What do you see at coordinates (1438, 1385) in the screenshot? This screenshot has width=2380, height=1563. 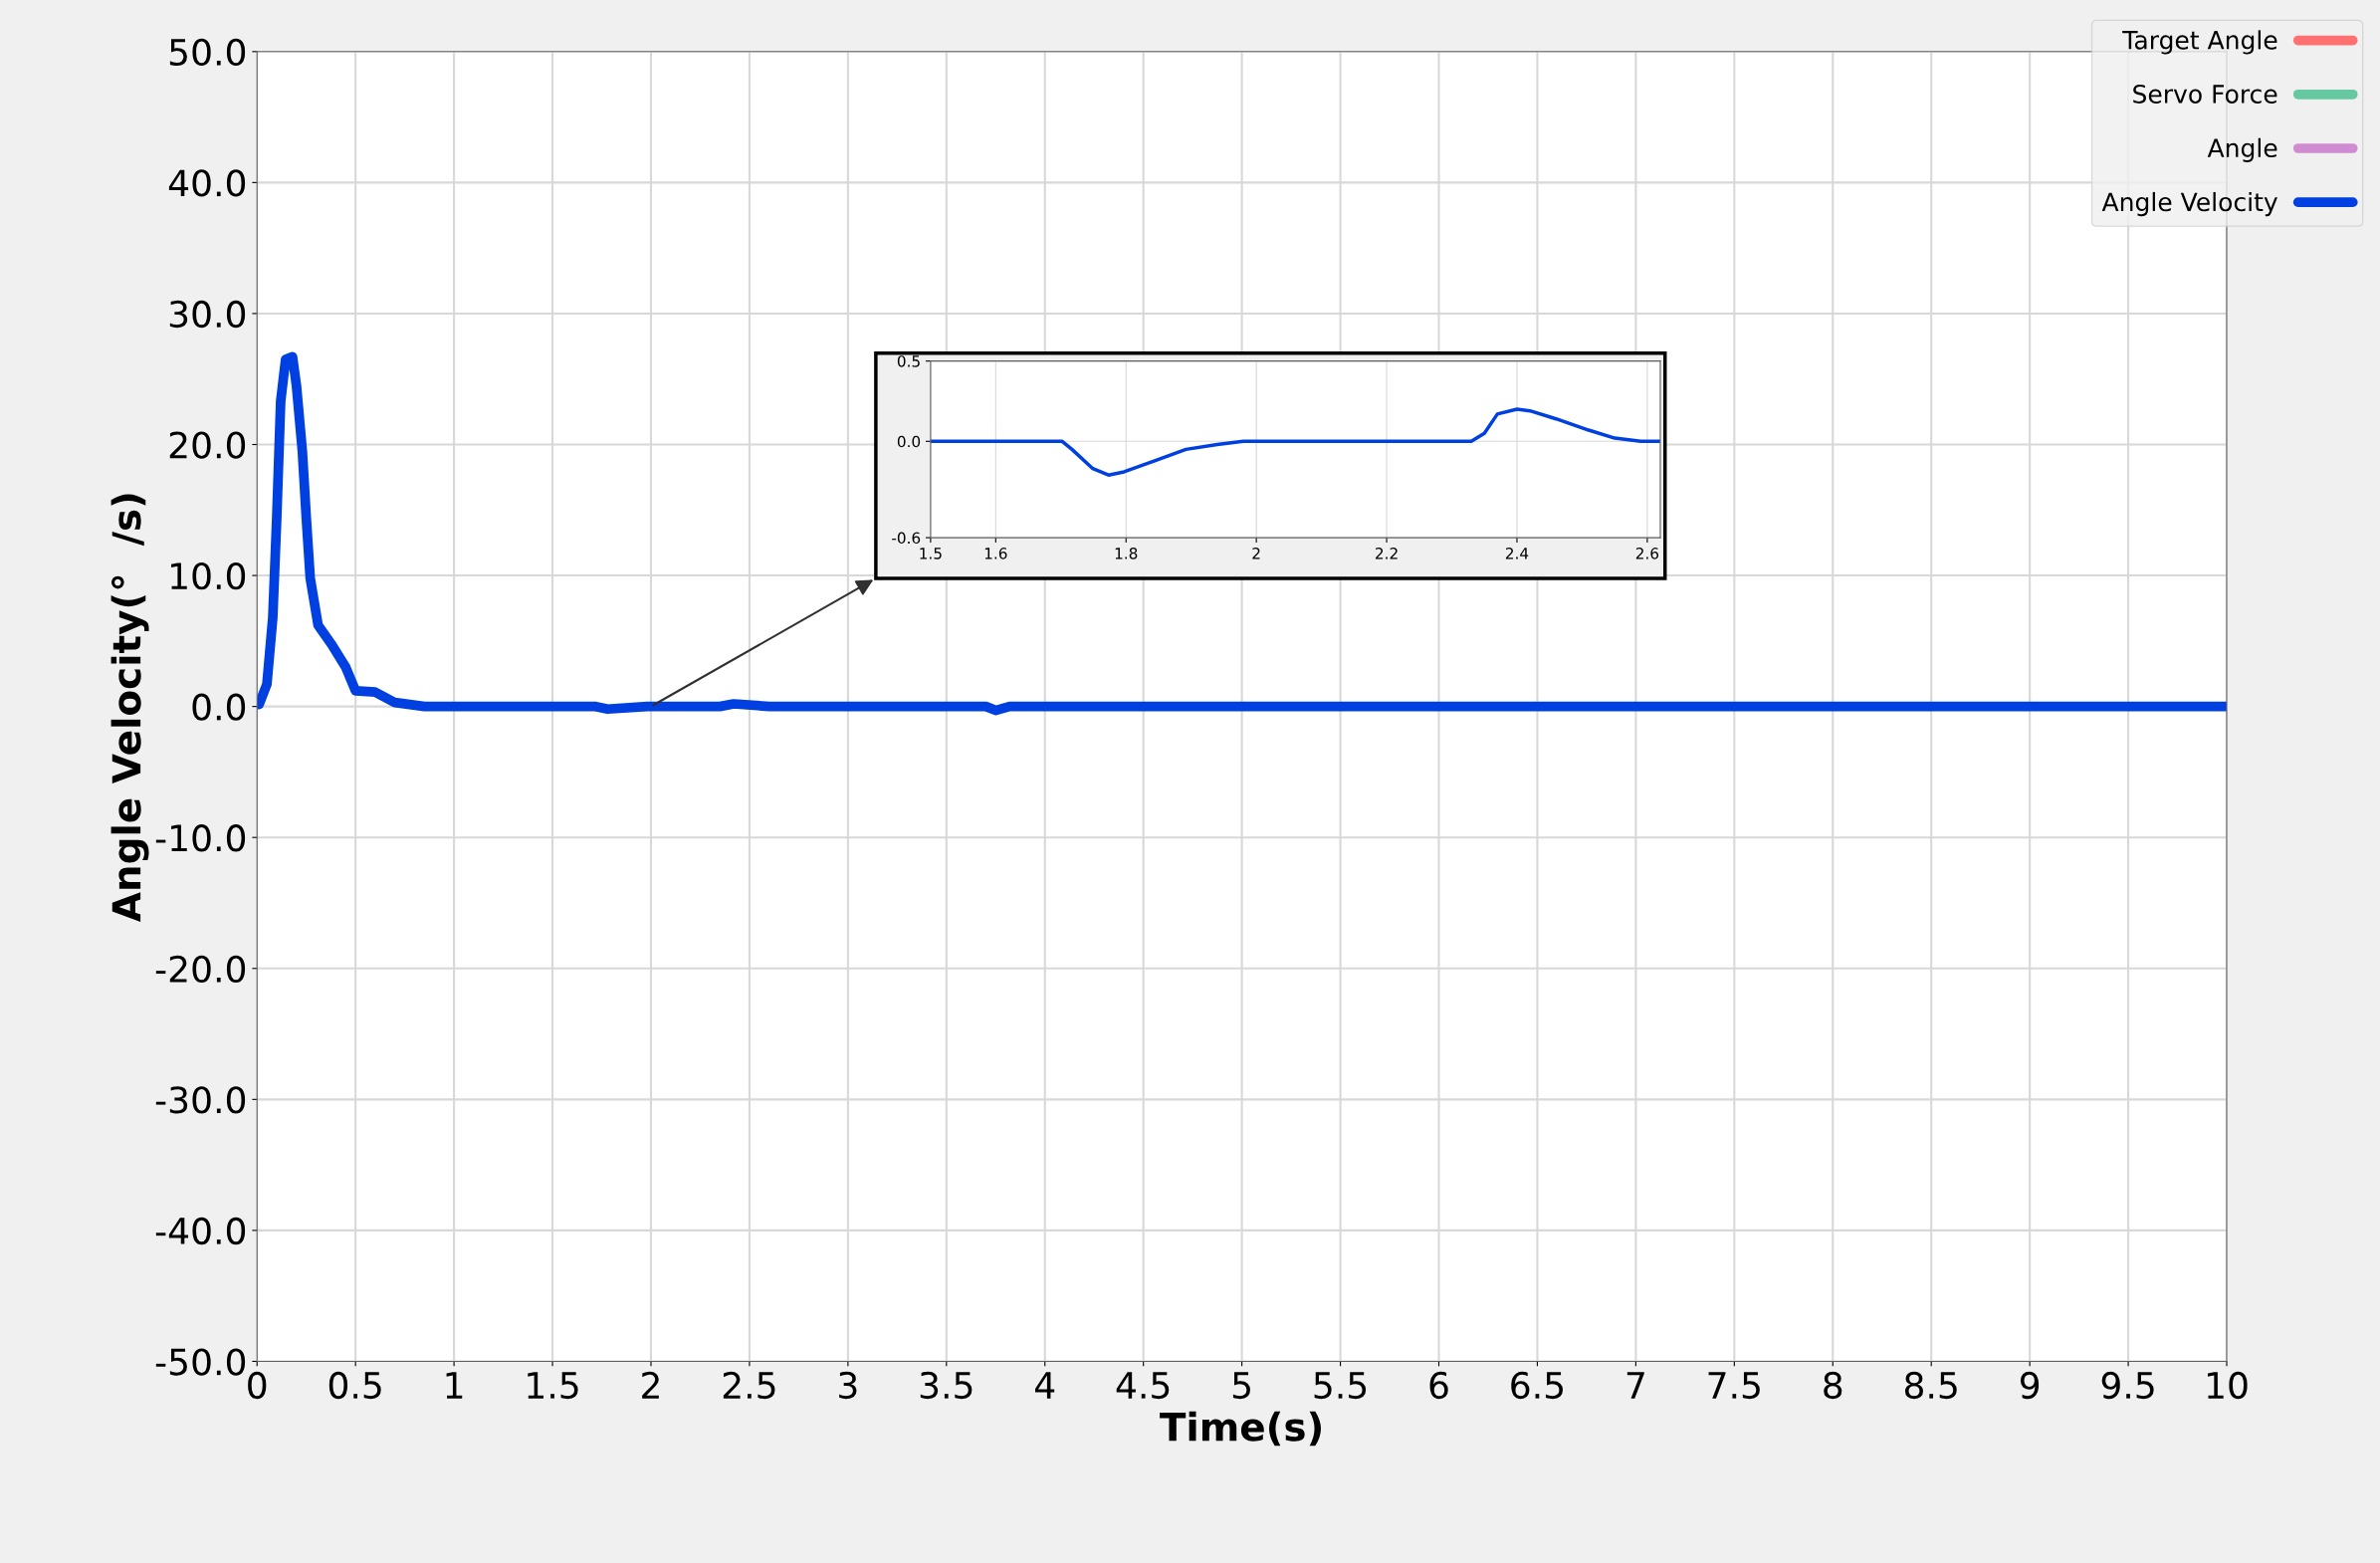 I see `x-tick-label: 6` at bounding box center [1438, 1385].